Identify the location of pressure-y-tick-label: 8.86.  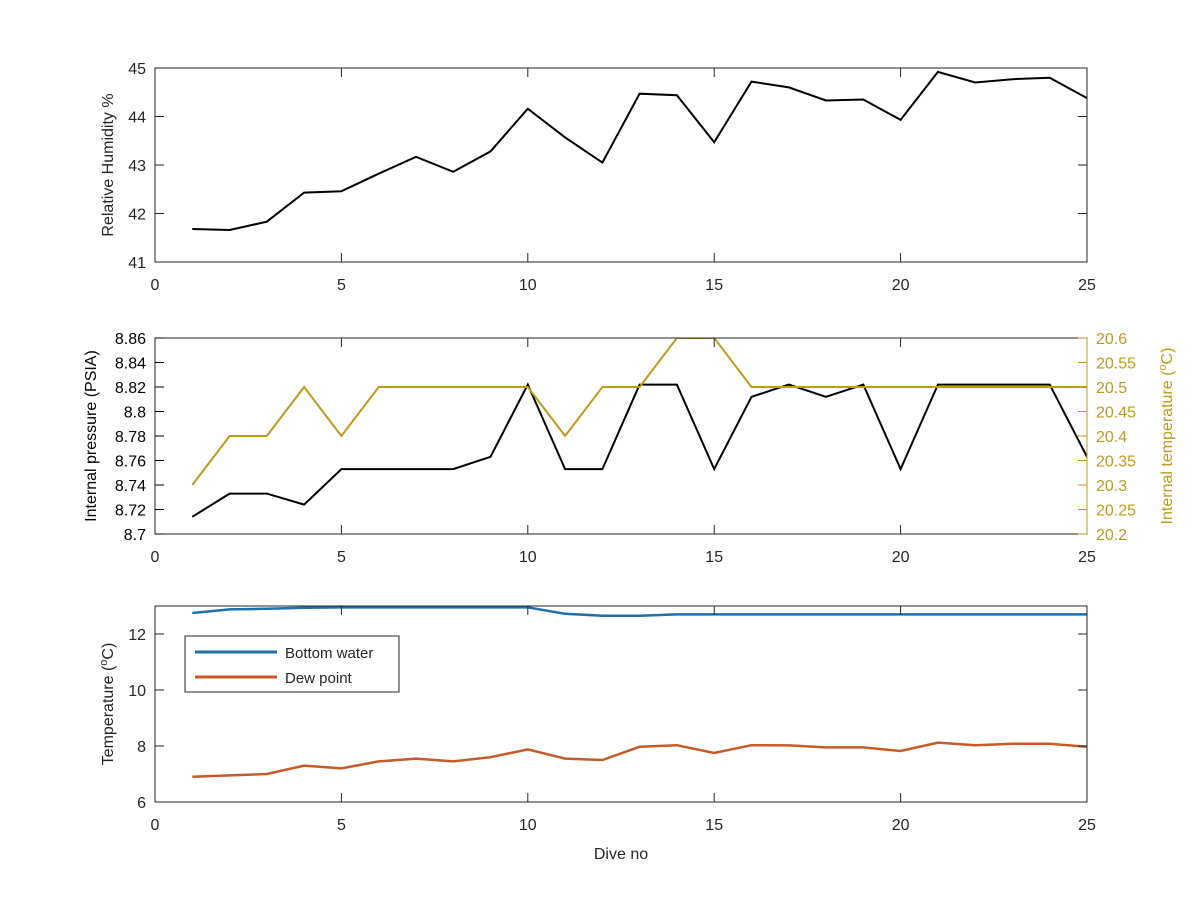
(130, 339).